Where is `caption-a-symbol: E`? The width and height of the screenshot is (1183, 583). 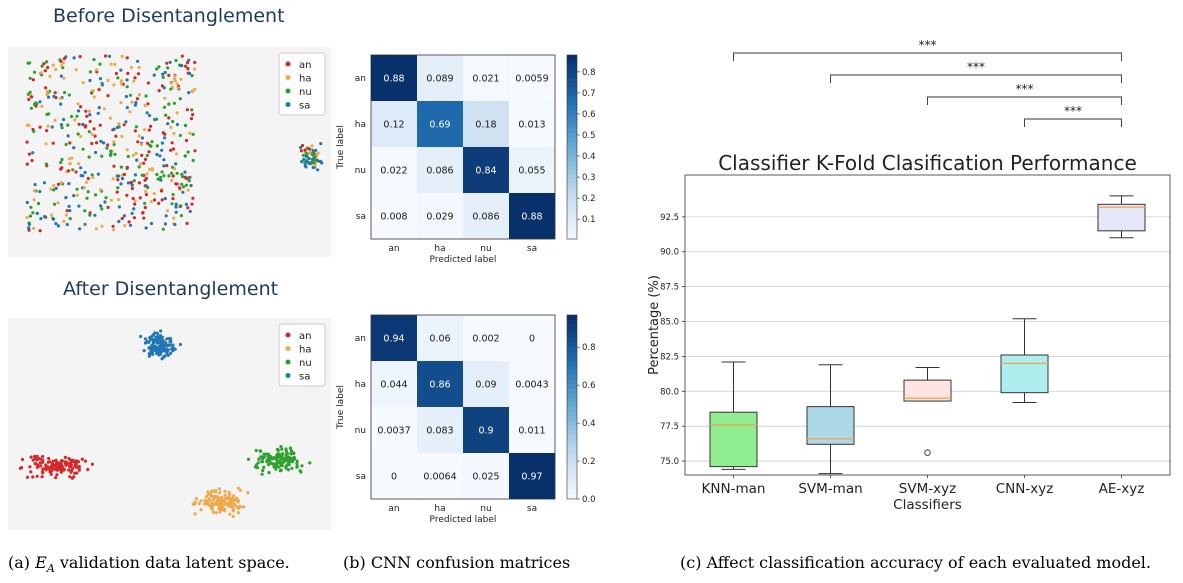
caption-a-symbol: E is located at coordinates (41, 562).